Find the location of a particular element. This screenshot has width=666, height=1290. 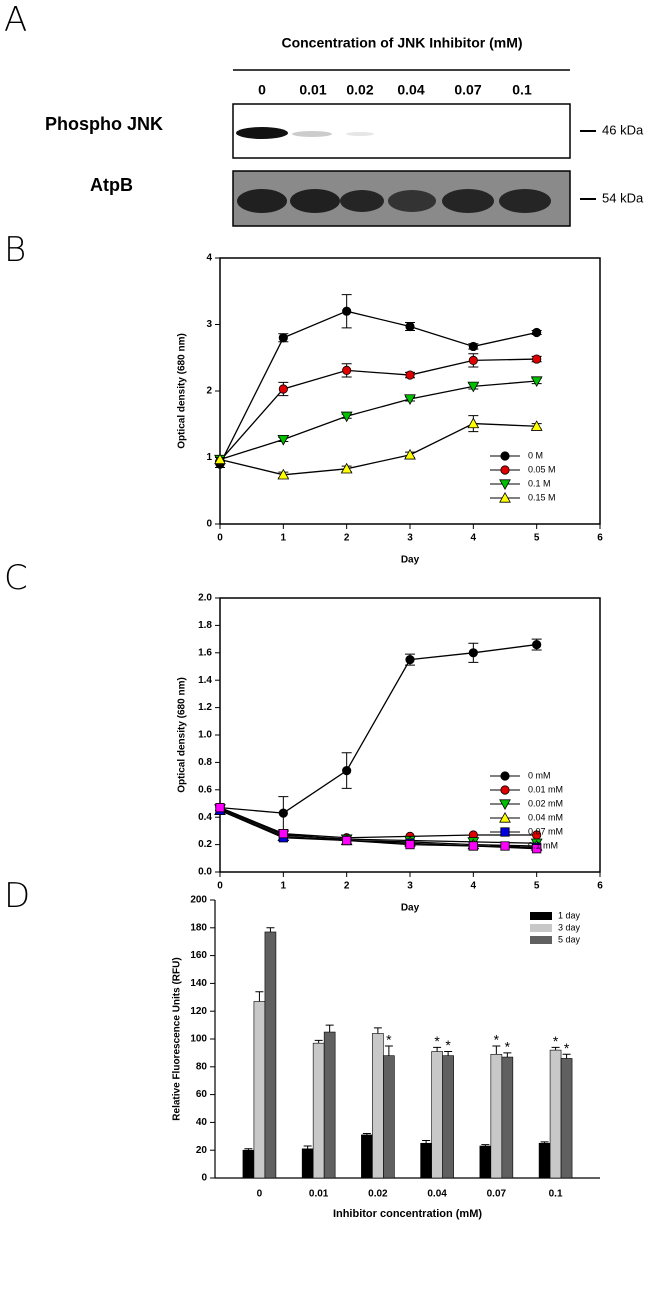

legend-label: 0.05 M is located at coordinates (542, 469).